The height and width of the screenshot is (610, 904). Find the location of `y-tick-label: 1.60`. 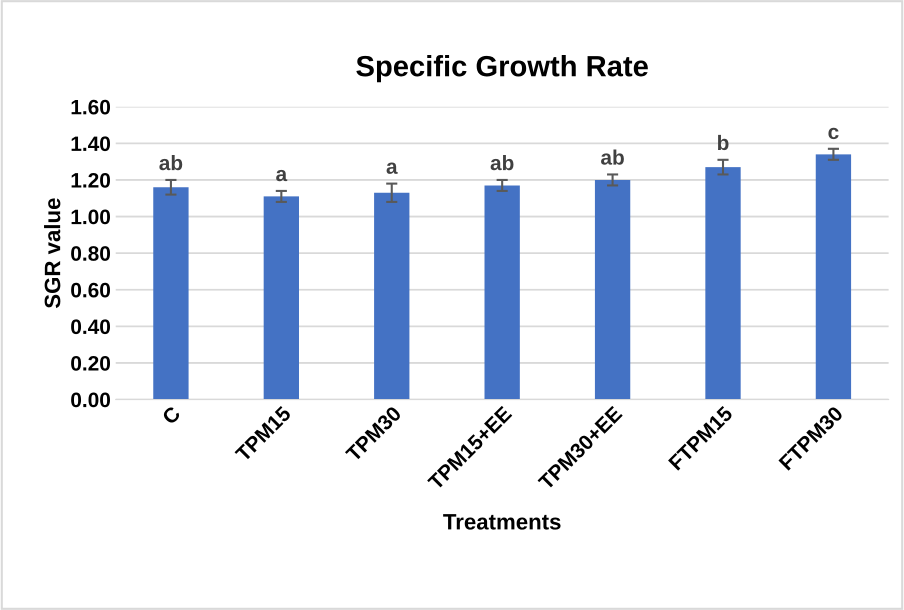

y-tick-label: 1.60 is located at coordinates (91, 107).